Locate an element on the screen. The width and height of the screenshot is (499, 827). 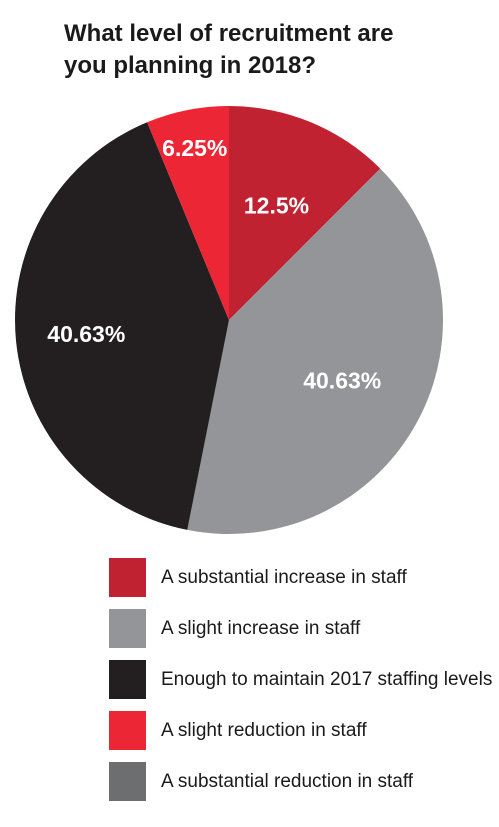
legend-label: A substantial reduction in staff is located at coordinates (287, 781).